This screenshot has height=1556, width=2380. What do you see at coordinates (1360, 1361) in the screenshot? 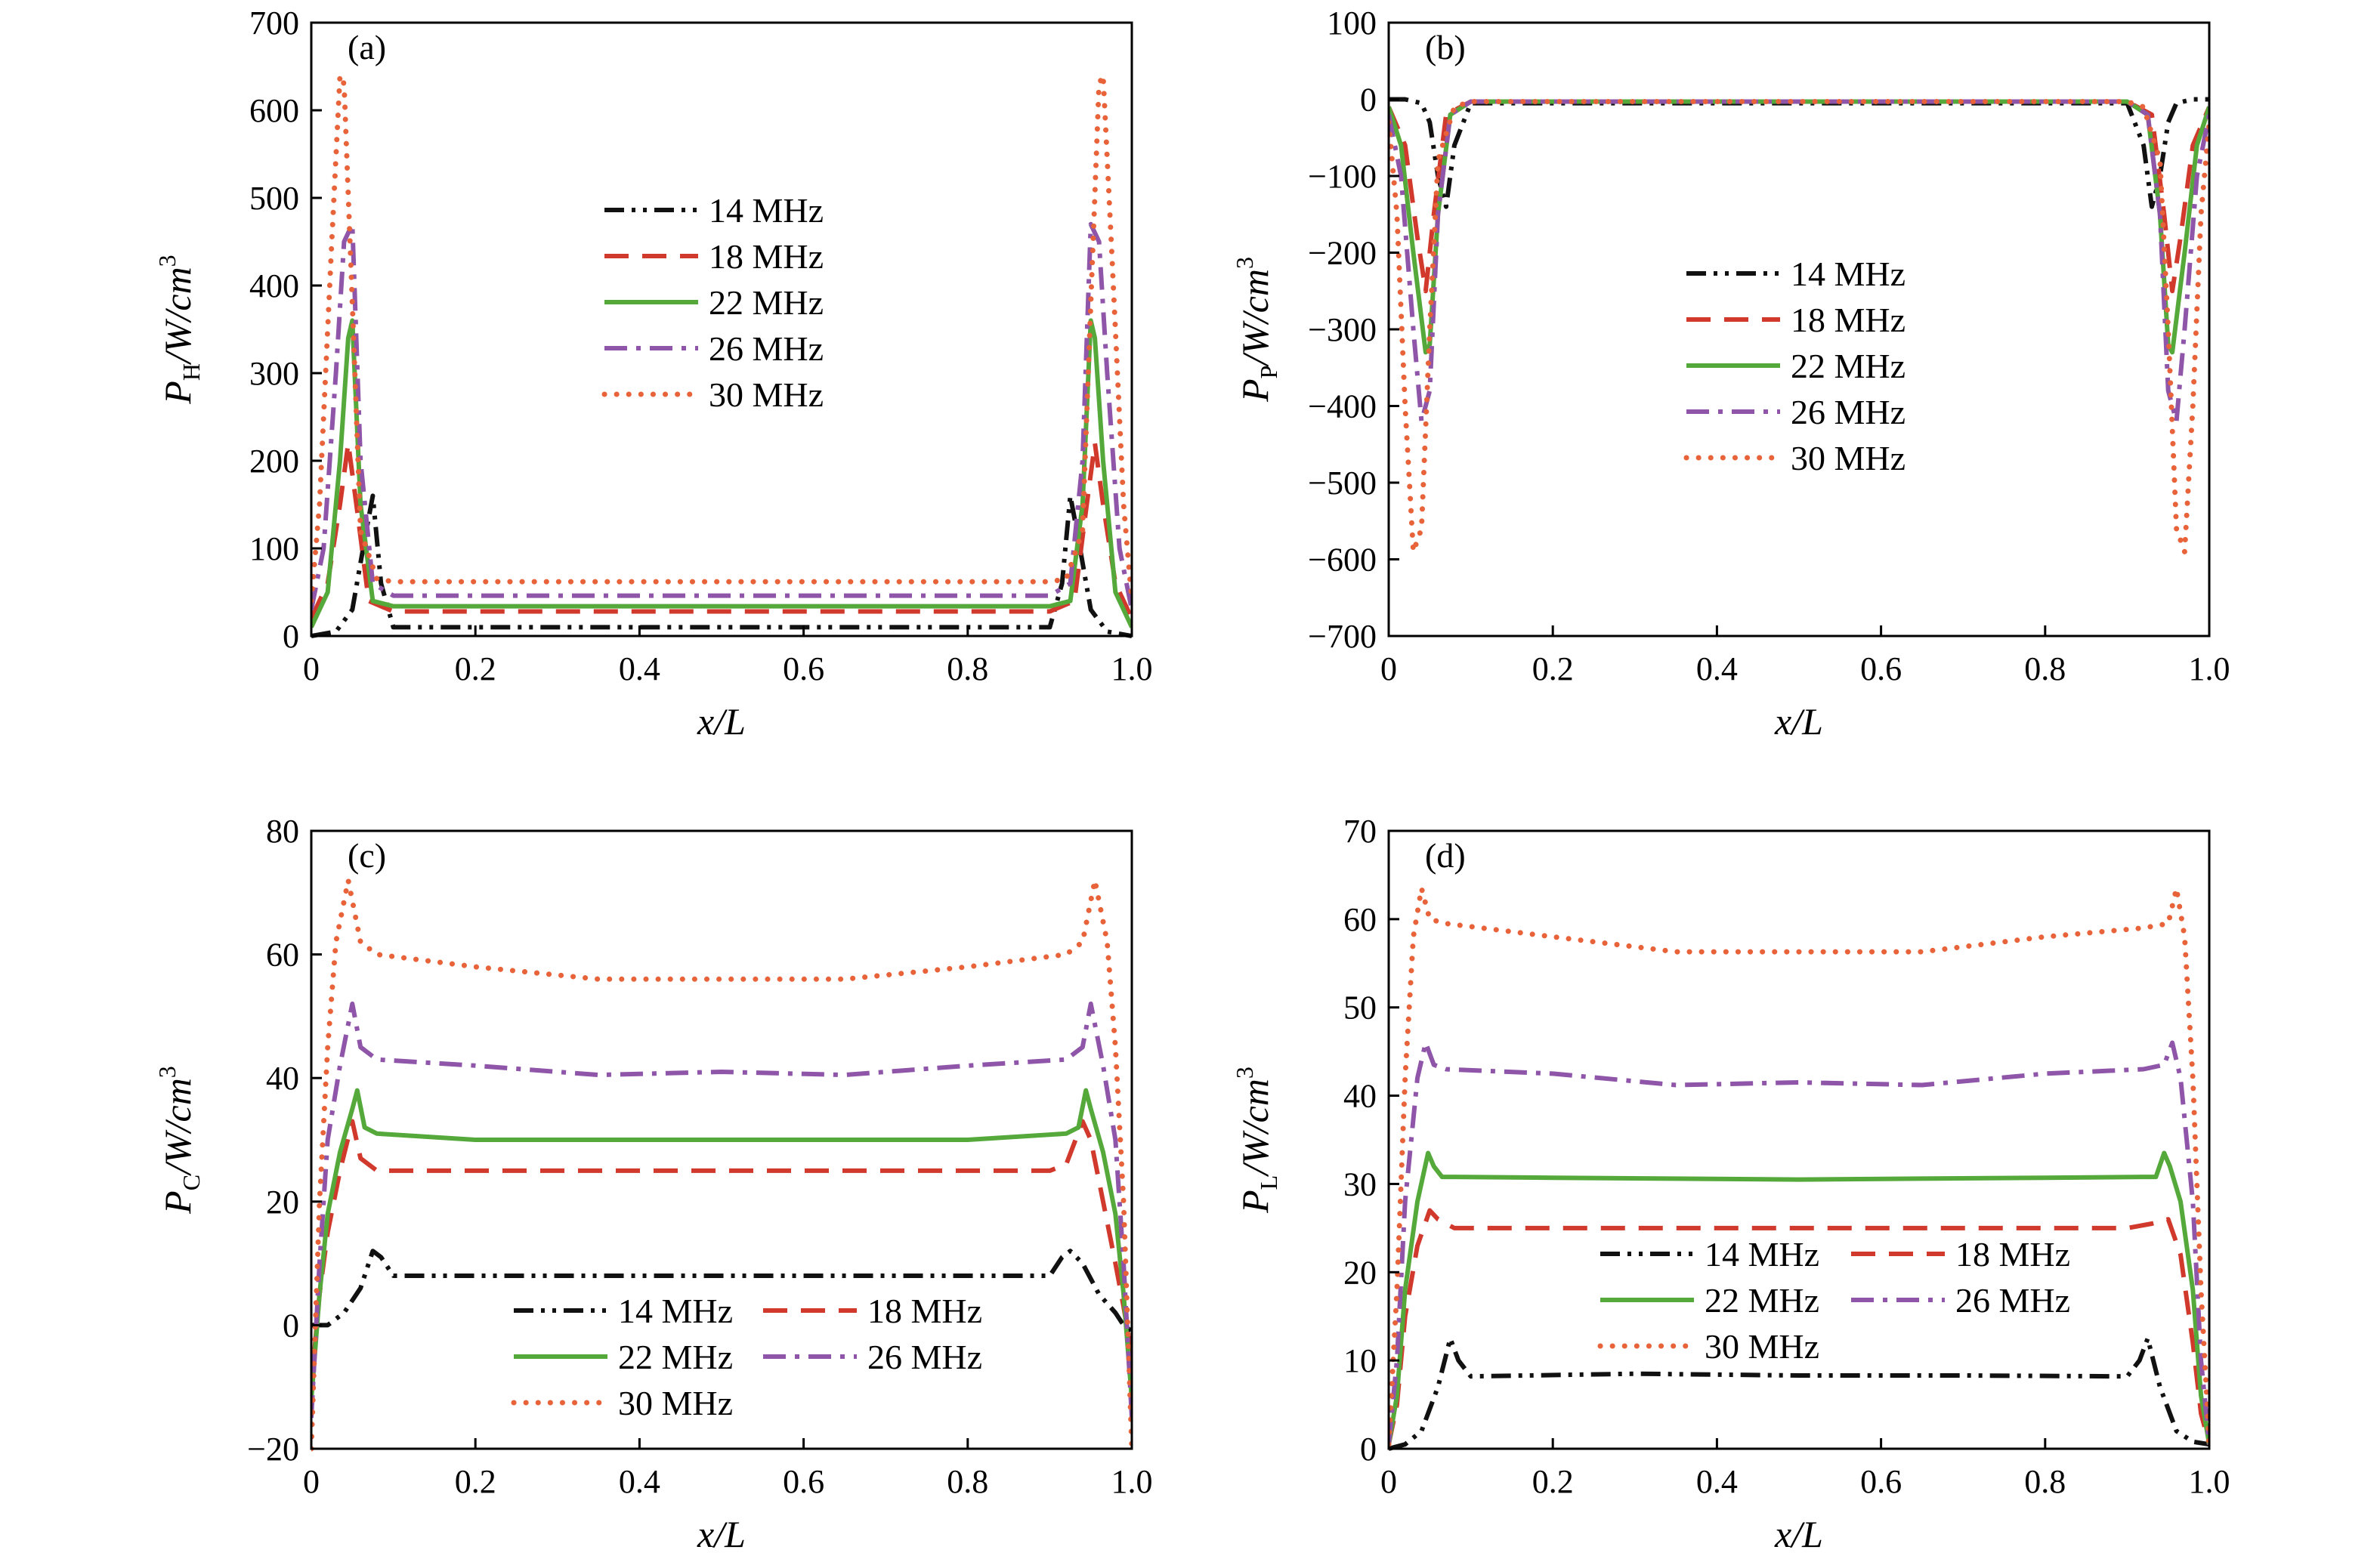
I see `y-tick-label: 10` at bounding box center [1360, 1361].